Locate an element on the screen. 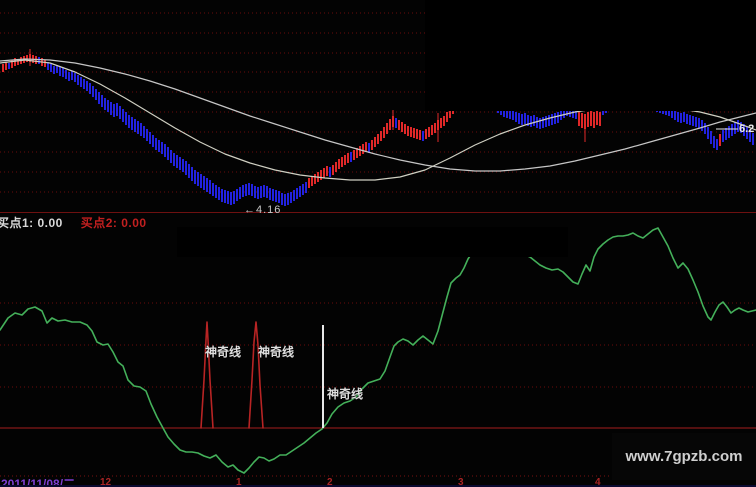 The height and width of the screenshot is (487, 756). month-tick-4: 4 is located at coordinates (598, 482).